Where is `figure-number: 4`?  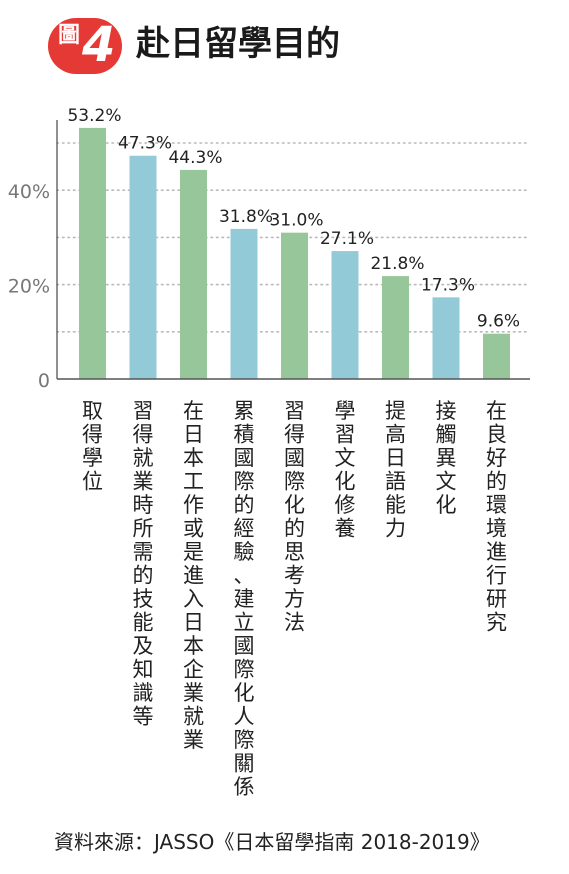
figure-number: 4 is located at coordinates (99, 45).